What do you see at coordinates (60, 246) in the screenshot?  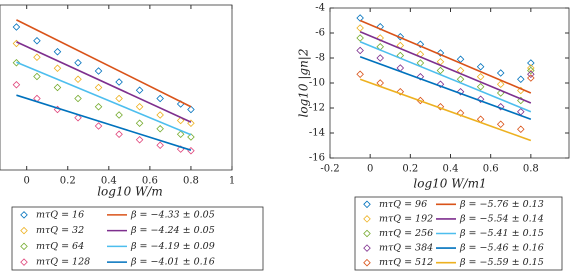 I see `legend-label: mτQ = 64` at bounding box center [60, 246].